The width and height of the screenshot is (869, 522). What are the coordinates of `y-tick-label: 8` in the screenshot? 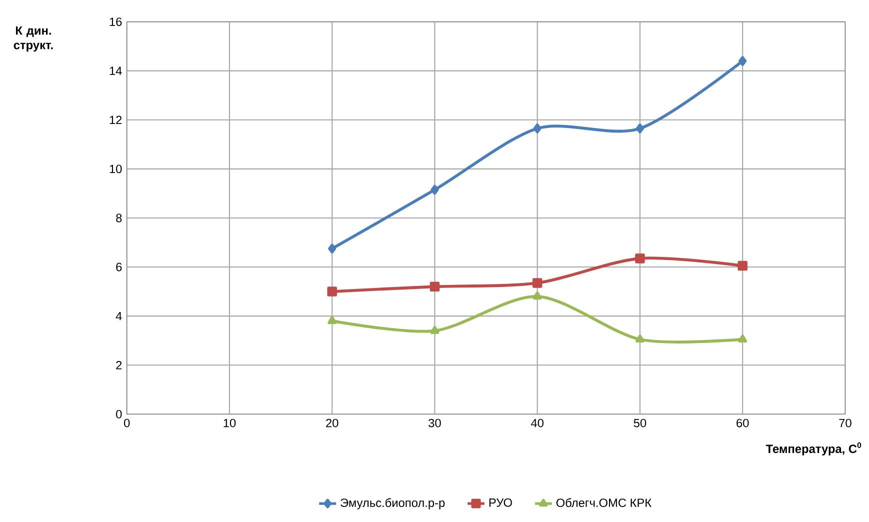 It's located at (119, 218).